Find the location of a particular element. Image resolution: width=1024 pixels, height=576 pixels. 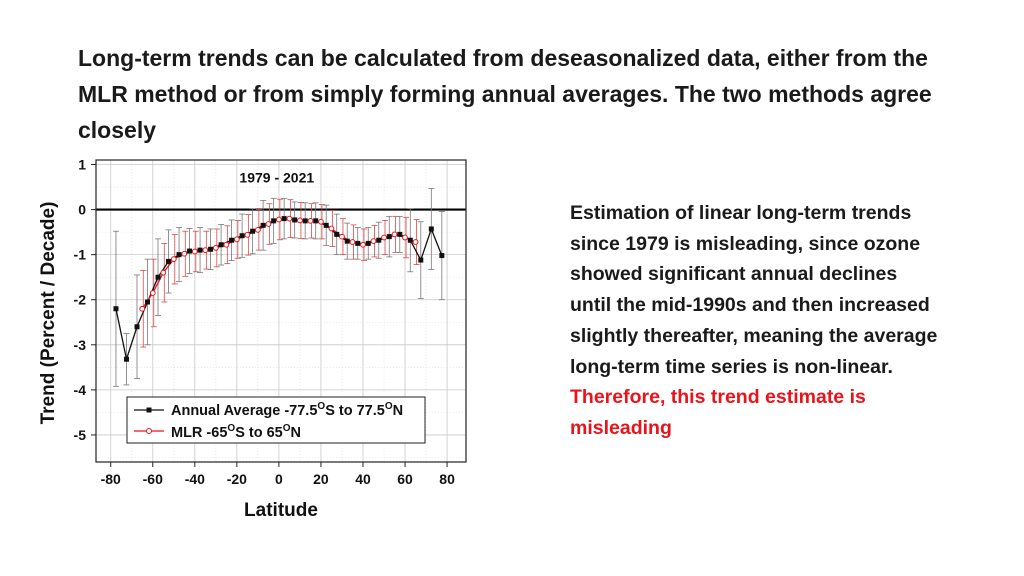

legend-label-annual: Annual Average -77.5OS to 77.5ON is located at coordinates (287, 410).